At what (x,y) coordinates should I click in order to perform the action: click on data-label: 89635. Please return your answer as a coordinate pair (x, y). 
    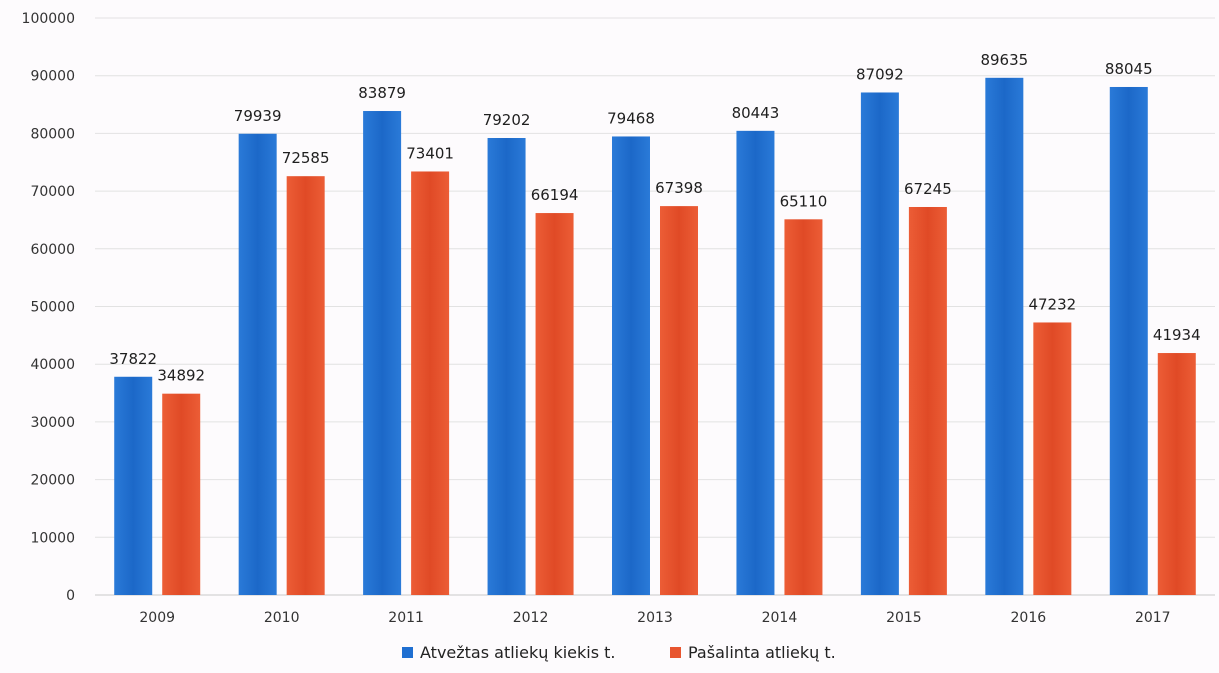
    Looking at the image, I should click on (1004, 60).